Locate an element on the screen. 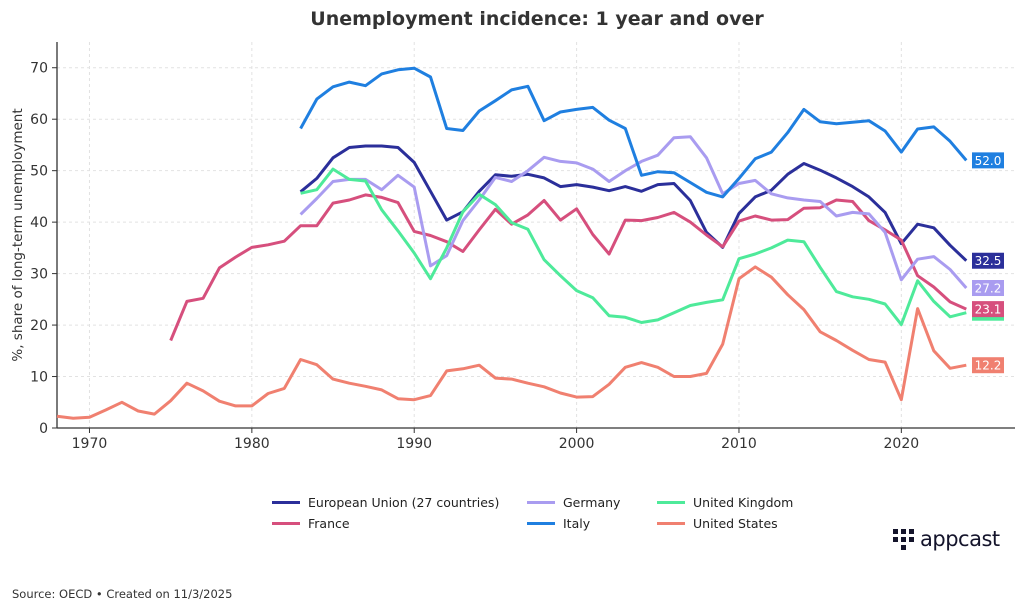  legend-item: European Union (27 countries) is located at coordinates (399, 502).